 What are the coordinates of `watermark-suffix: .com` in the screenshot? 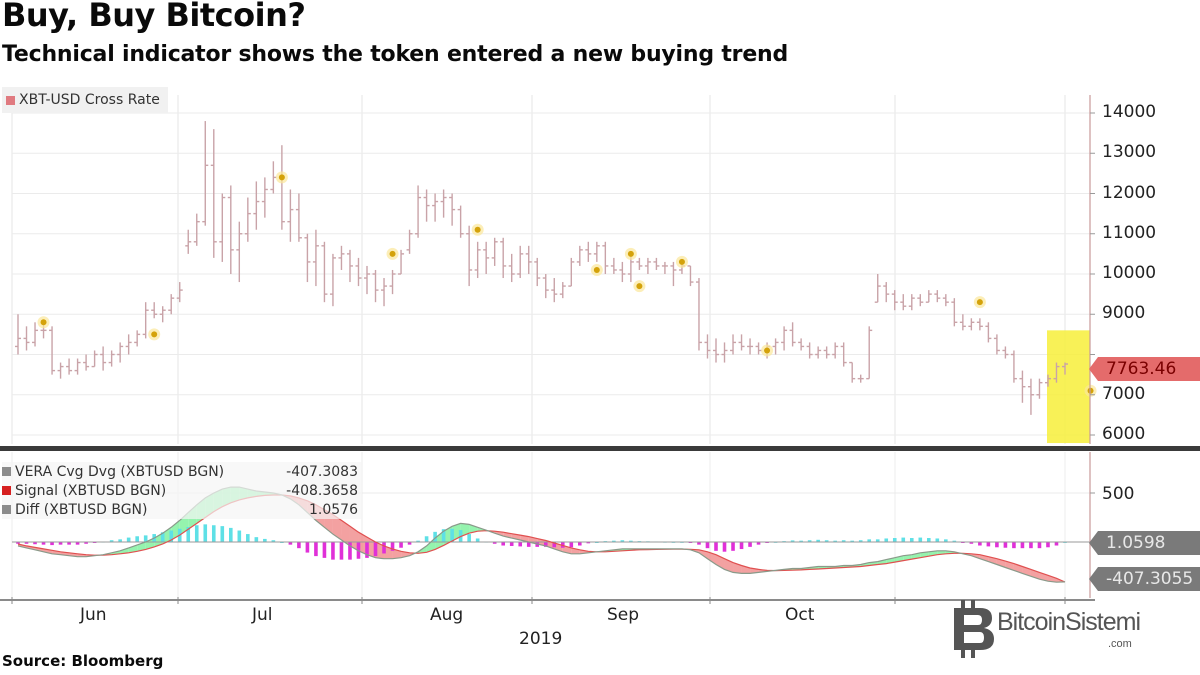 It's located at (1120, 644).